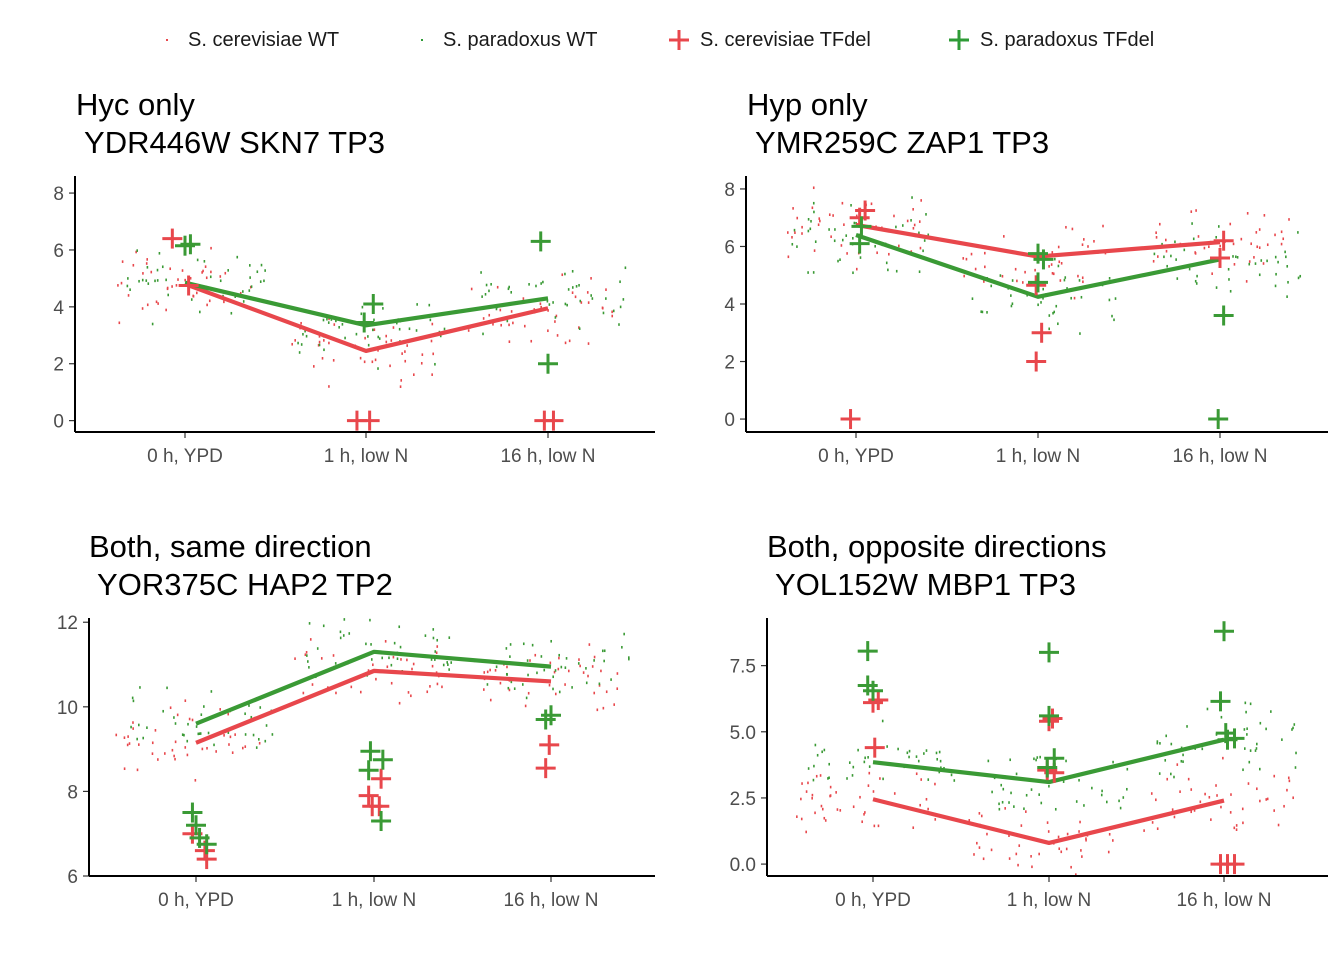 The image size is (1344, 960). Describe the element at coordinates (729, 363) in the screenshot. I see `y-tick-label: 2` at that location.